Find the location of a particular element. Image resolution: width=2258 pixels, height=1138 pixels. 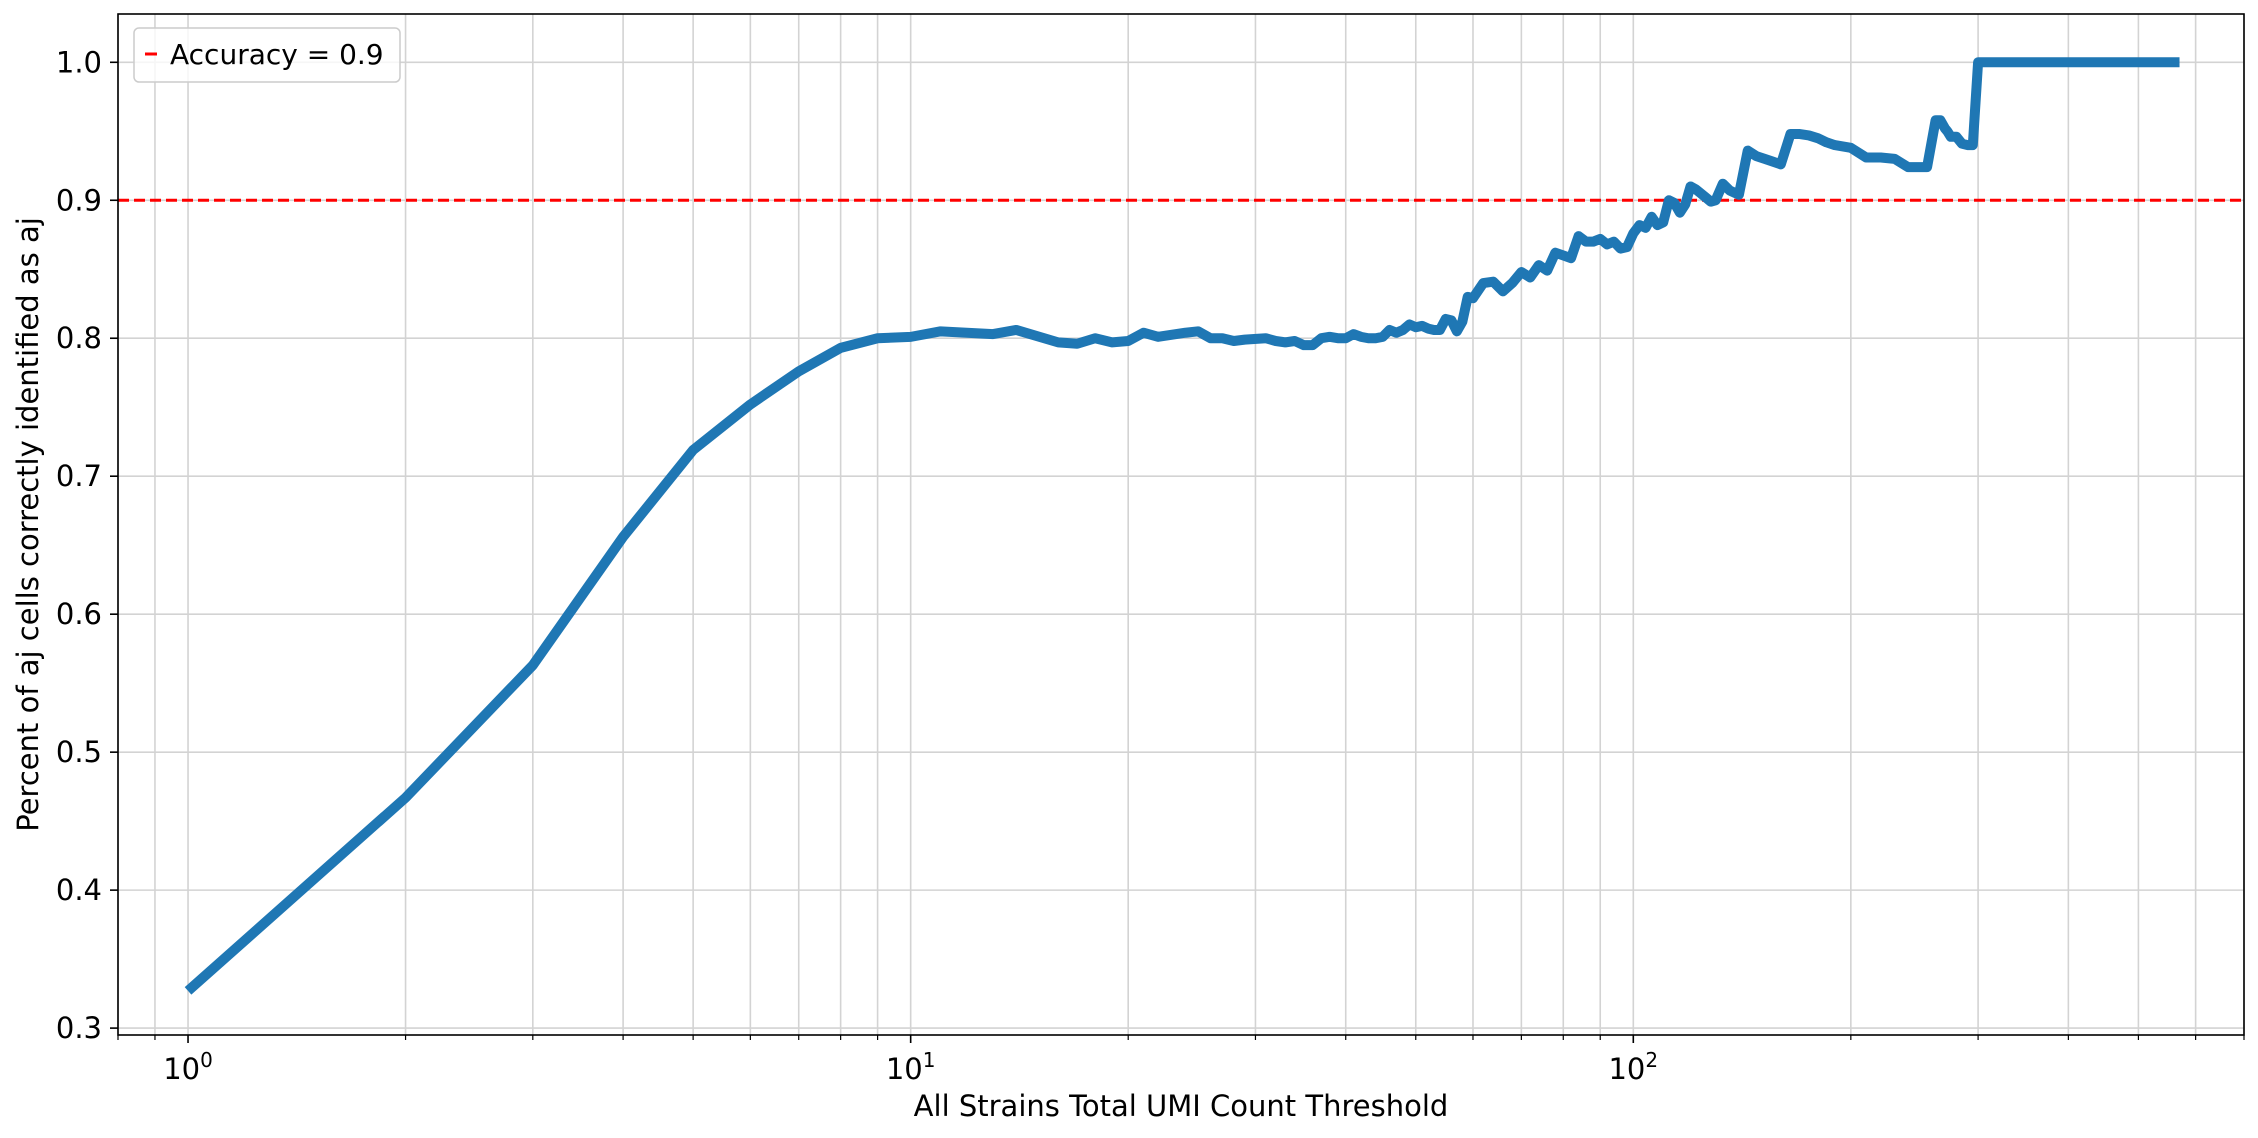

legend-box is located at coordinates (267, 55).